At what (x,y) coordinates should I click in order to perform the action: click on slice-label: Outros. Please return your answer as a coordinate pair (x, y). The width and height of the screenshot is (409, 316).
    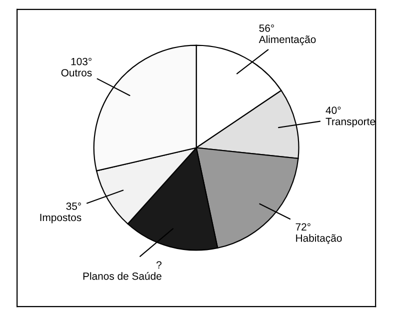
    Looking at the image, I should click on (76, 72).